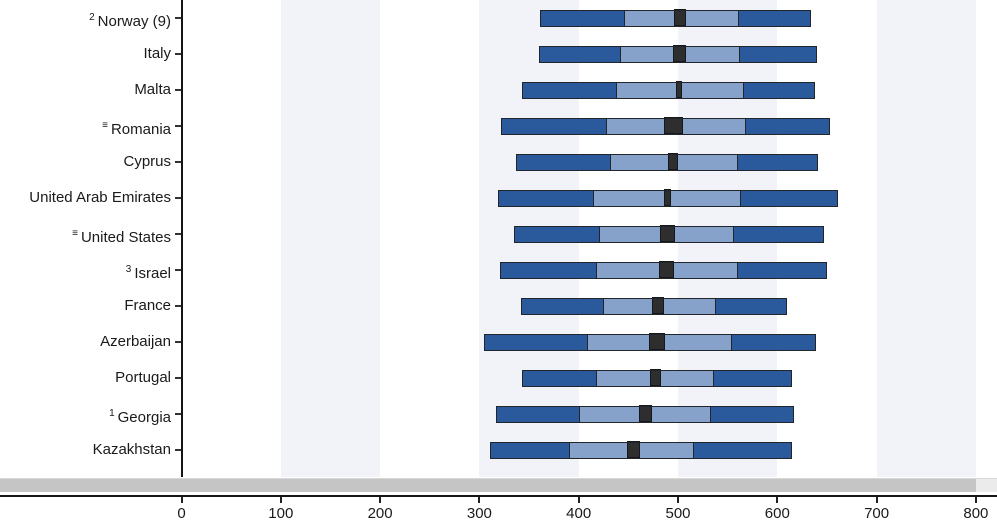  Describe the element at coordinates (85, 54) in the screenshot. I see `country-label: Italy` at that location.